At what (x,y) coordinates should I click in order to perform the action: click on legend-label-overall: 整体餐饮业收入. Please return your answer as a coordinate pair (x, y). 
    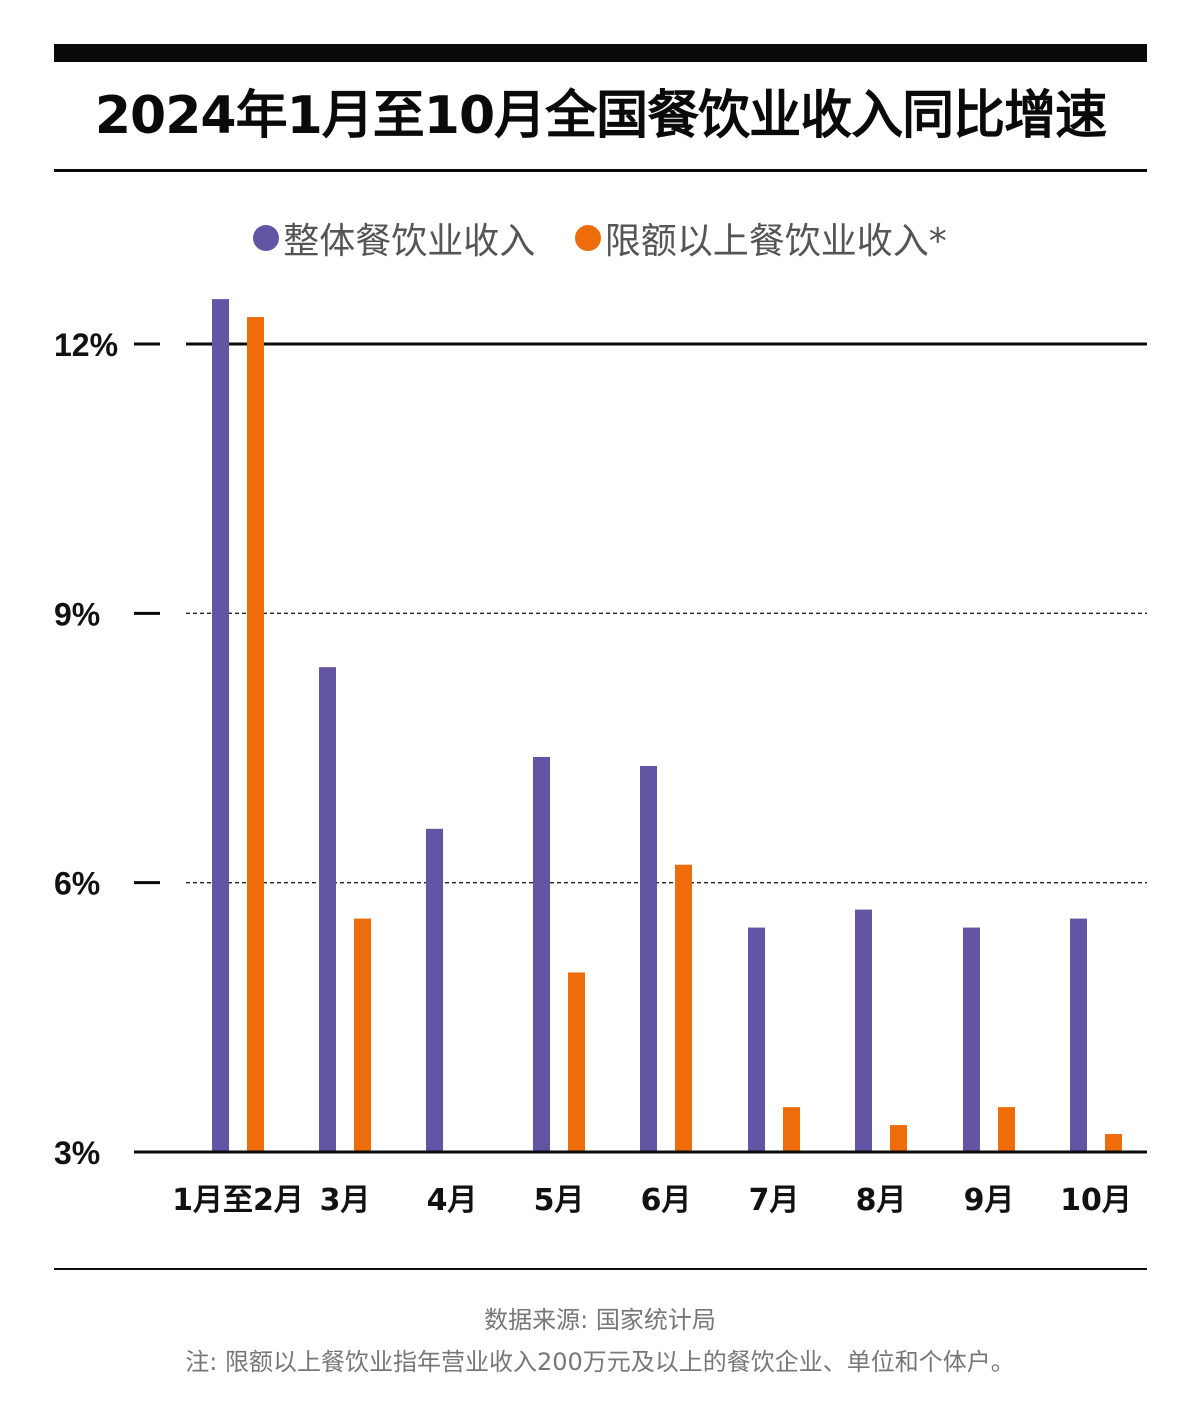
    Looking at the image, I should click on (409, 241).